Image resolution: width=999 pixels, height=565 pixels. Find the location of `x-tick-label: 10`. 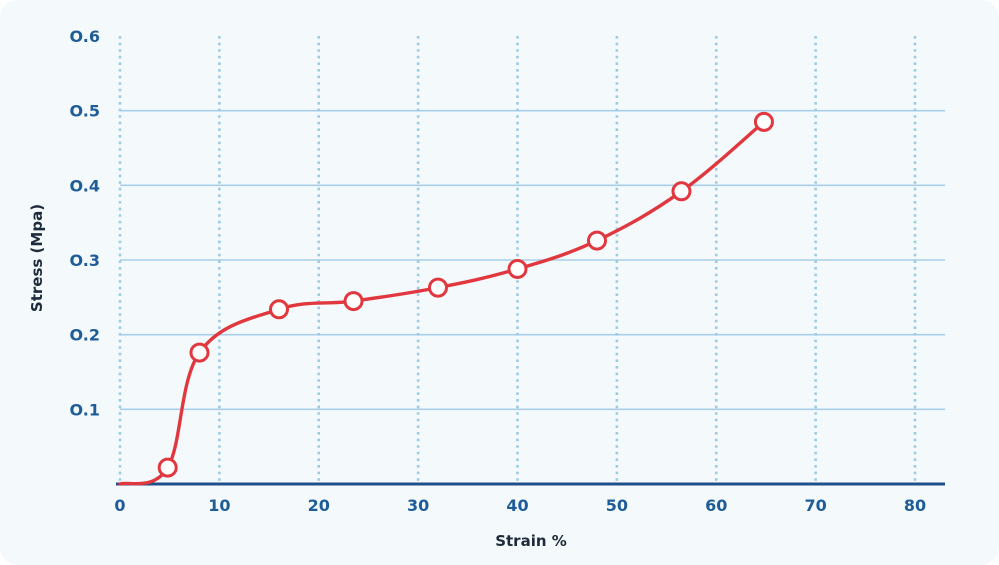

x-tick-label: 10 is located at coordinates (219, 505).